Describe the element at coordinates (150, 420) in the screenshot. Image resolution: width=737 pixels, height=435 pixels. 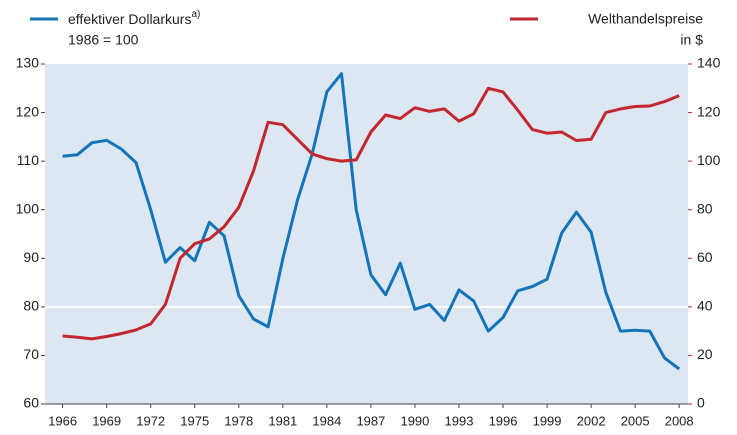
I see `x-tick-label: 1972` at that location.